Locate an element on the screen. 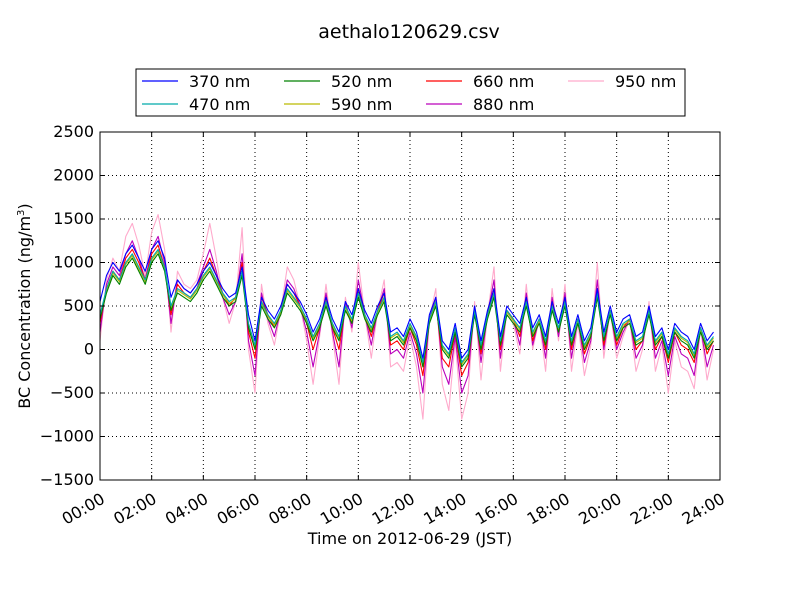 The width and height of the screenshot is (800, 604). legend-label: 880 nm is located at coordinates (503, 104).